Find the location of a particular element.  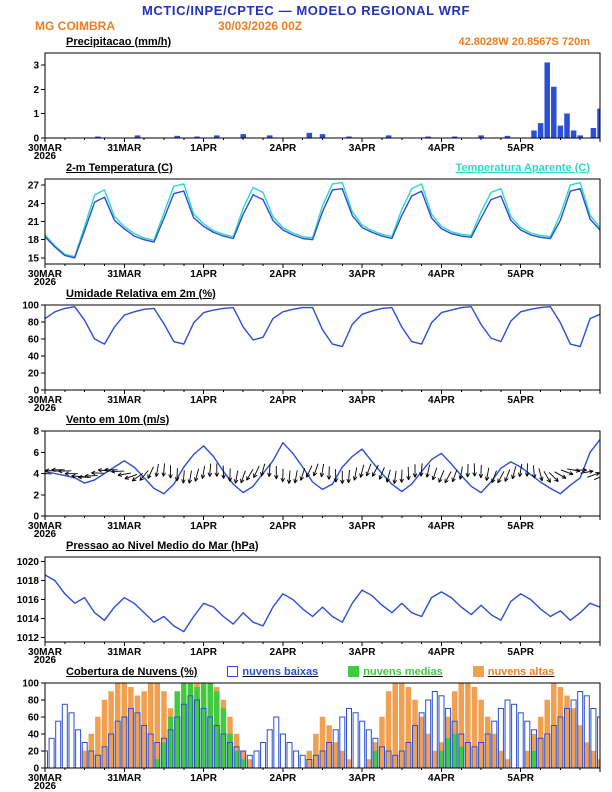

svg-text: 15 is located at coordinates (34, 258).